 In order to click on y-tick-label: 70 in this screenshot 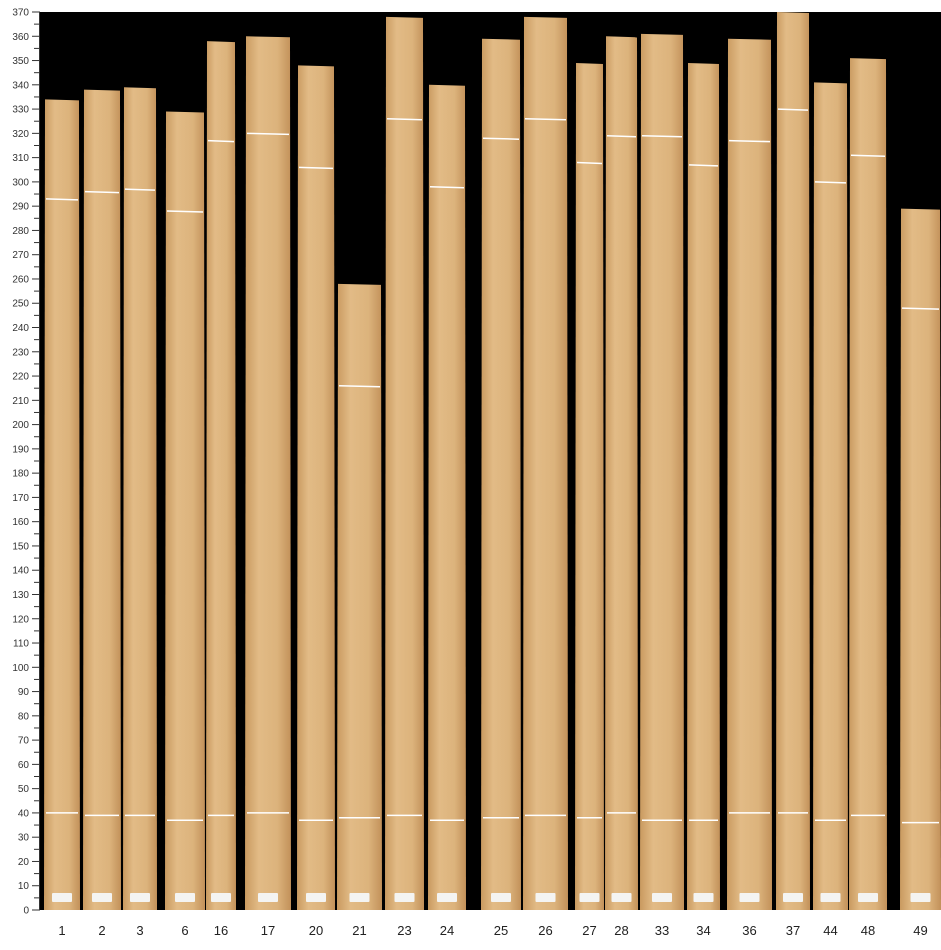, I will do `click(24, 741)`.